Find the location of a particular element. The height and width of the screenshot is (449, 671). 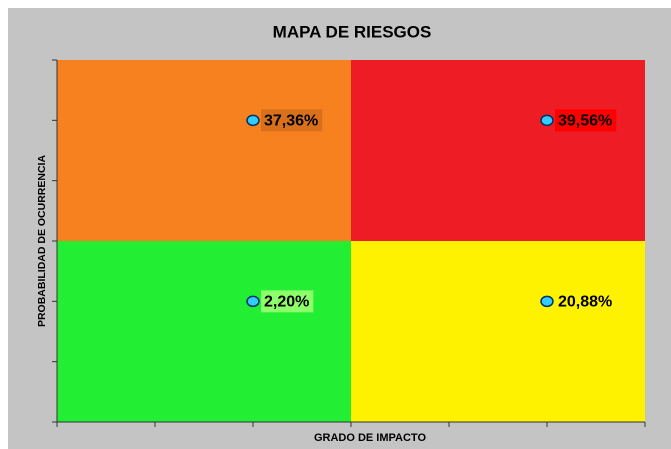

data-label: 20,88% is located at coordinates (585, 302).